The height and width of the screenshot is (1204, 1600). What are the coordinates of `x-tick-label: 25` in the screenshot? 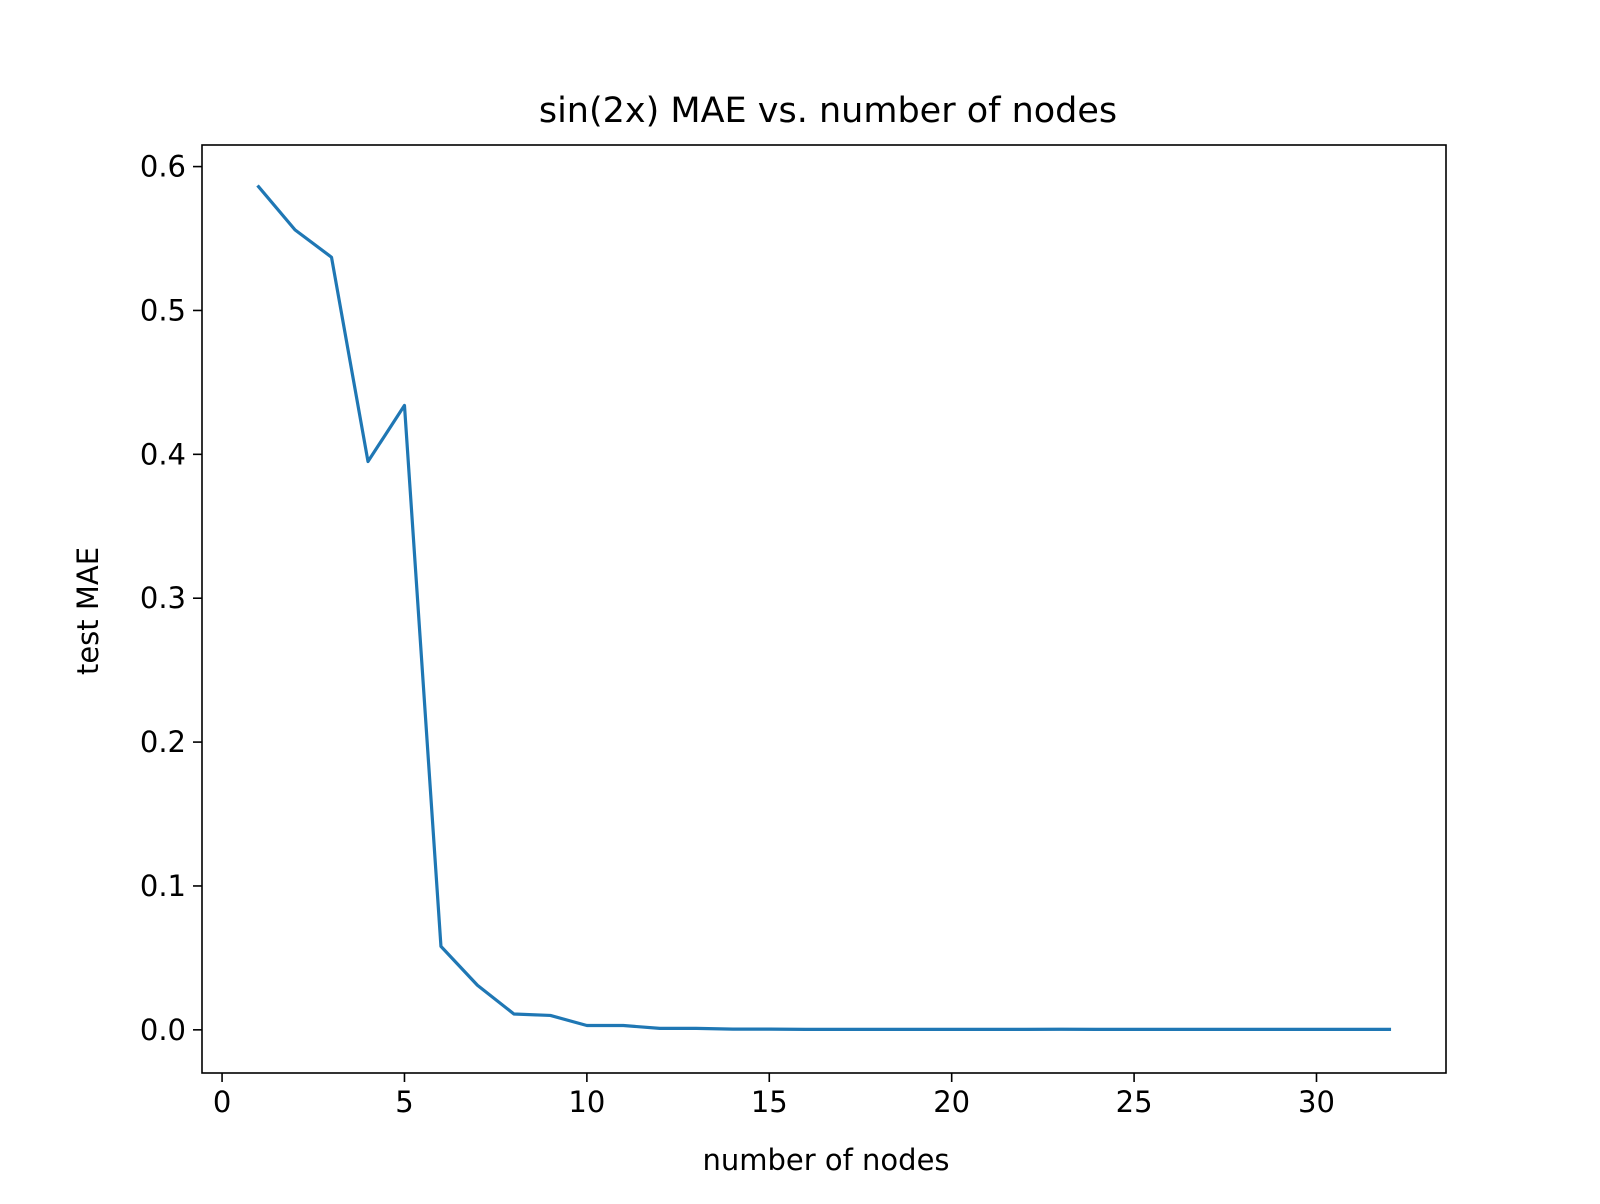 It's located at (1134, 1102).